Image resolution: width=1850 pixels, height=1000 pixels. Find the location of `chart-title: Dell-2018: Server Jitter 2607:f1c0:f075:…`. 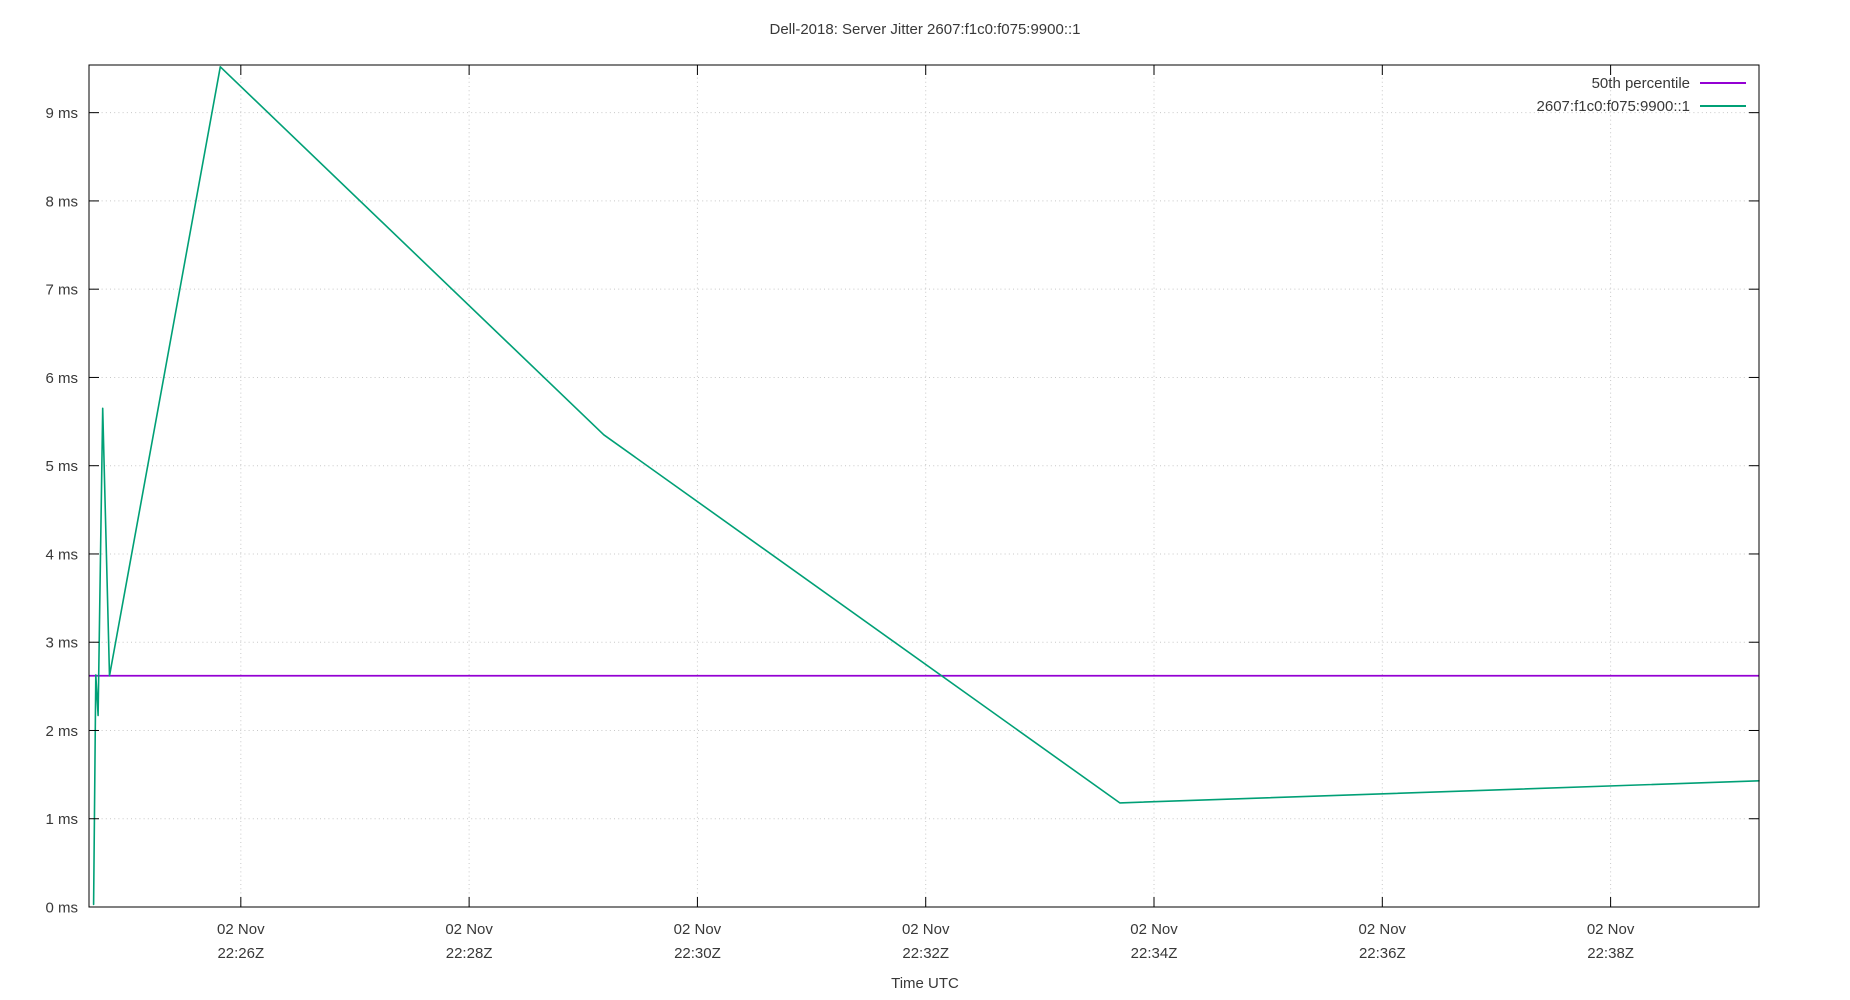

chart-title: Dell-2018: Server Jitter 2607:f1c0:f075:… is located at coordinates (925, 29).